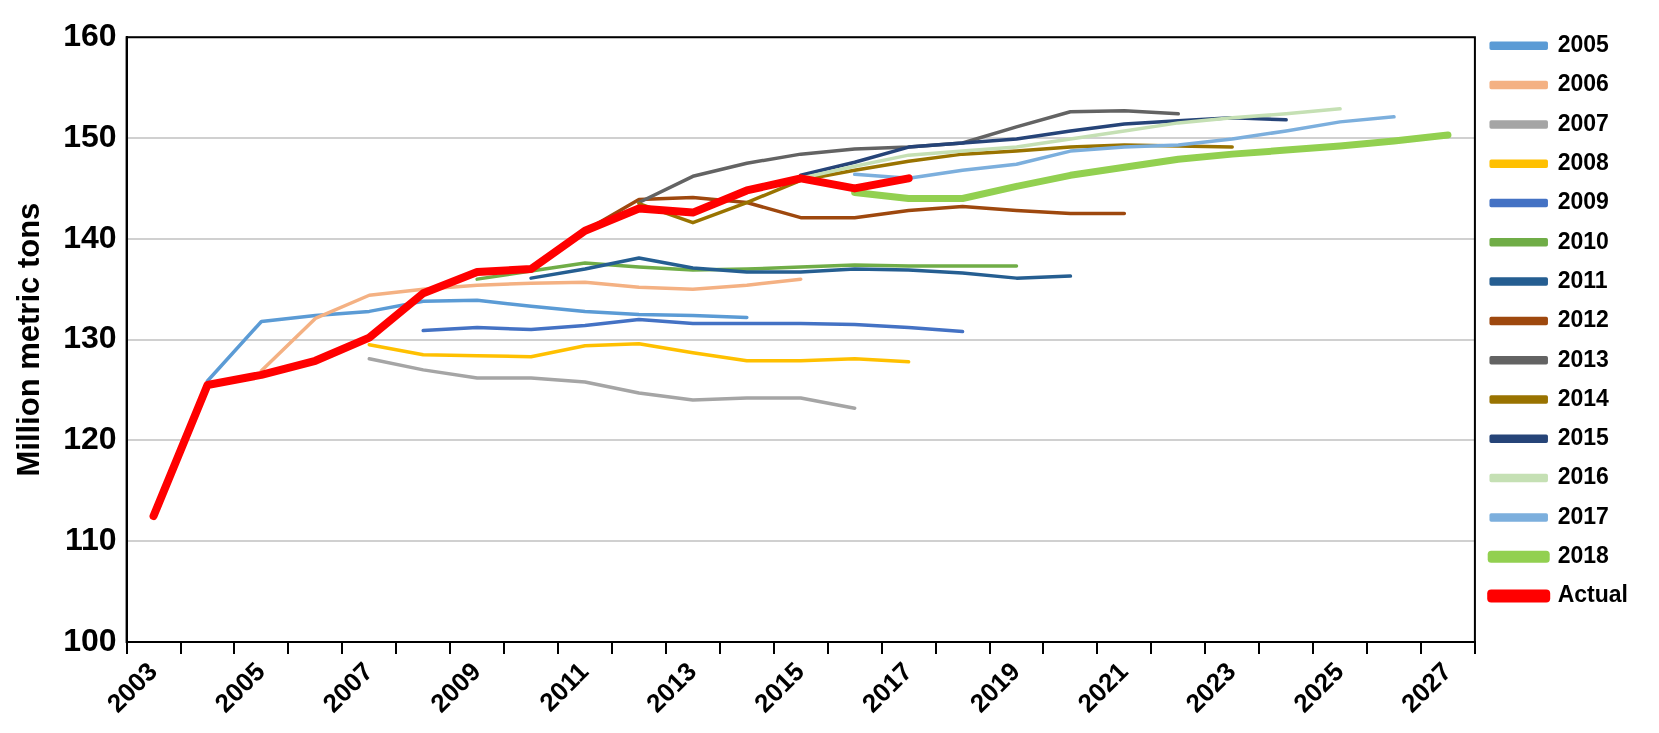 The height and width of the screenshot is (733, 1659). What do you see at coordinates (90, 135) in the screenshot?
I see `y-tick-label: 150` at bounding box center [90, 135].